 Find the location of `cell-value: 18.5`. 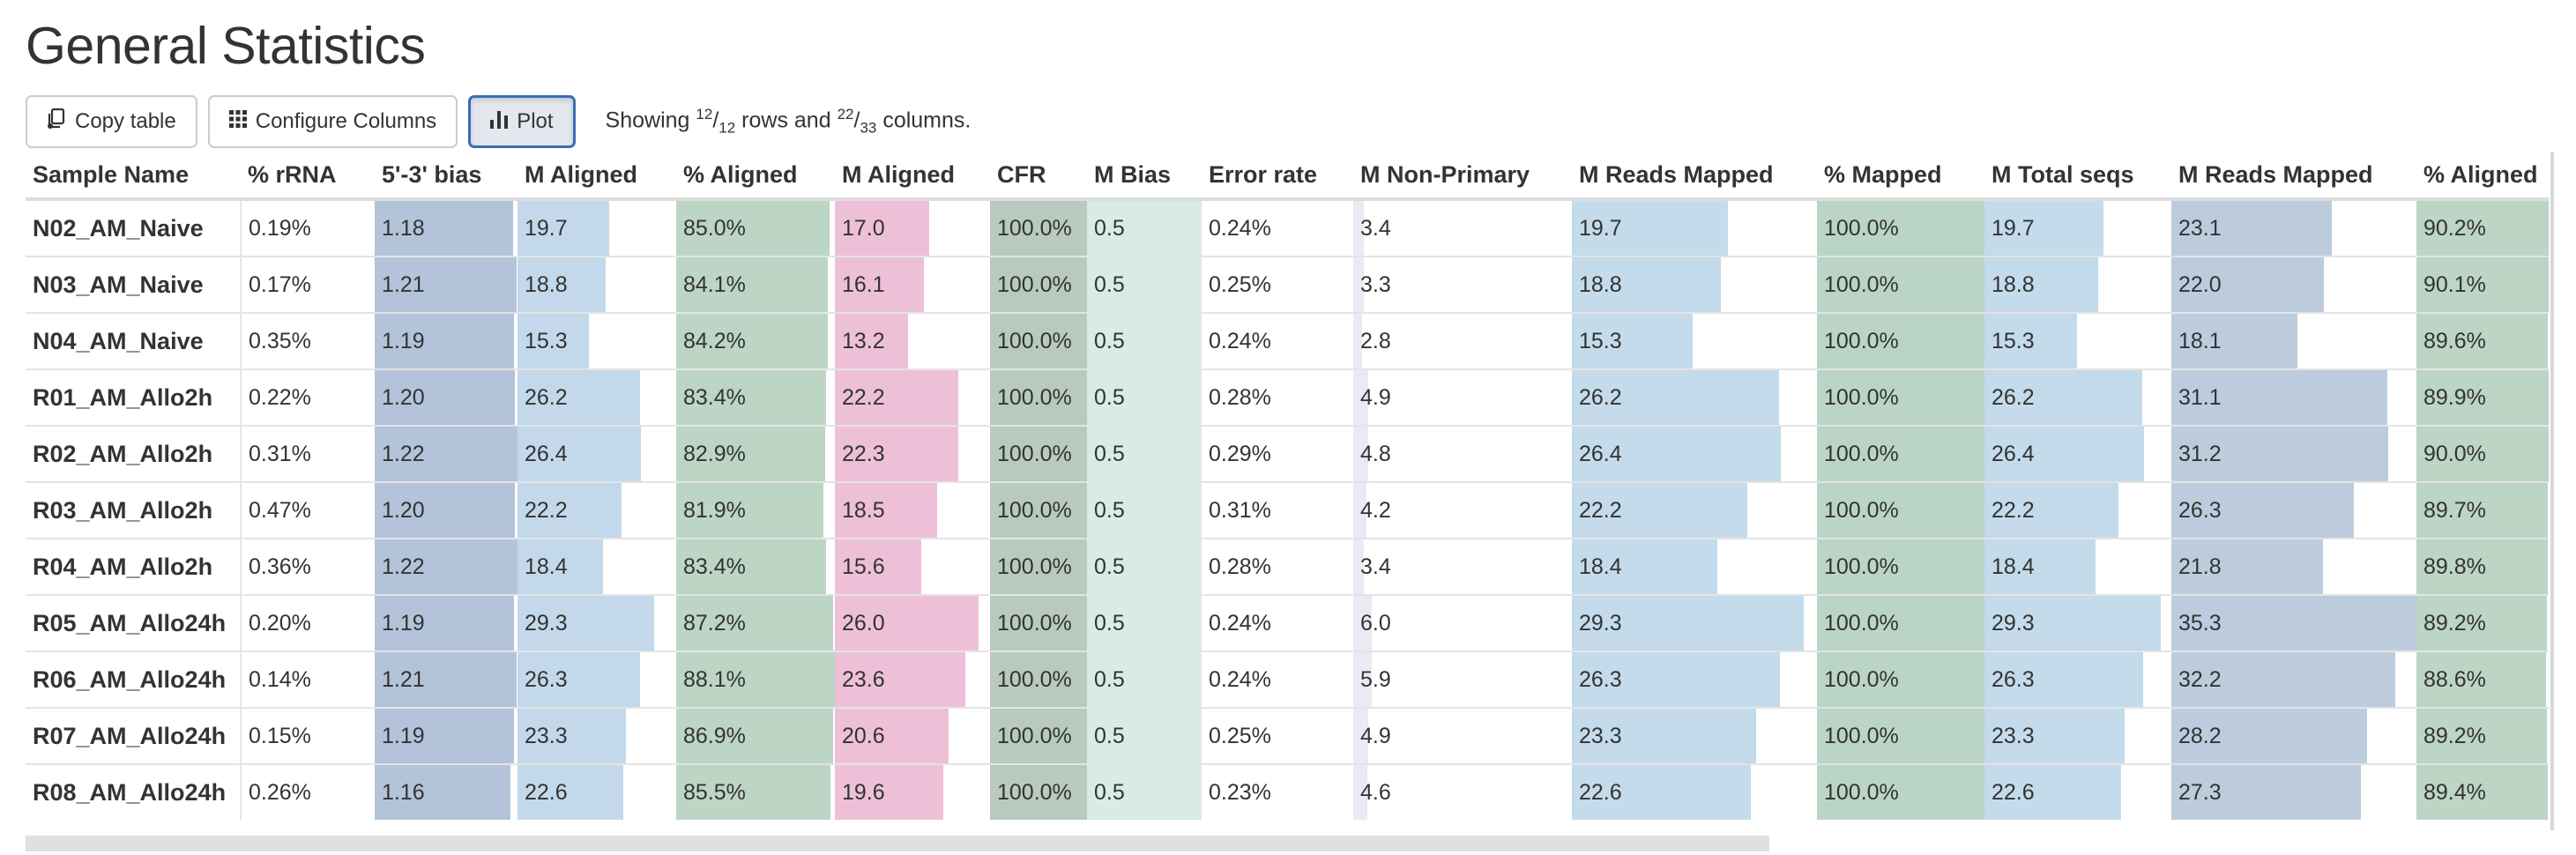

cell-value: 18.5 is located at coordinates (864, 510).